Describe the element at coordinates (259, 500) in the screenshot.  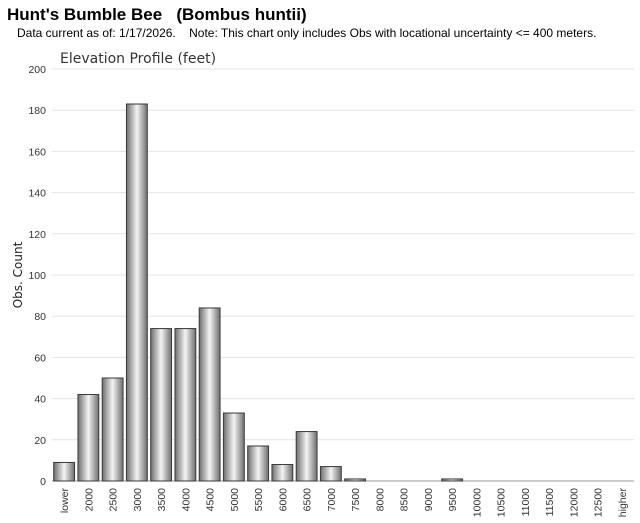
I see `x-tick-label: 5500` at that location.